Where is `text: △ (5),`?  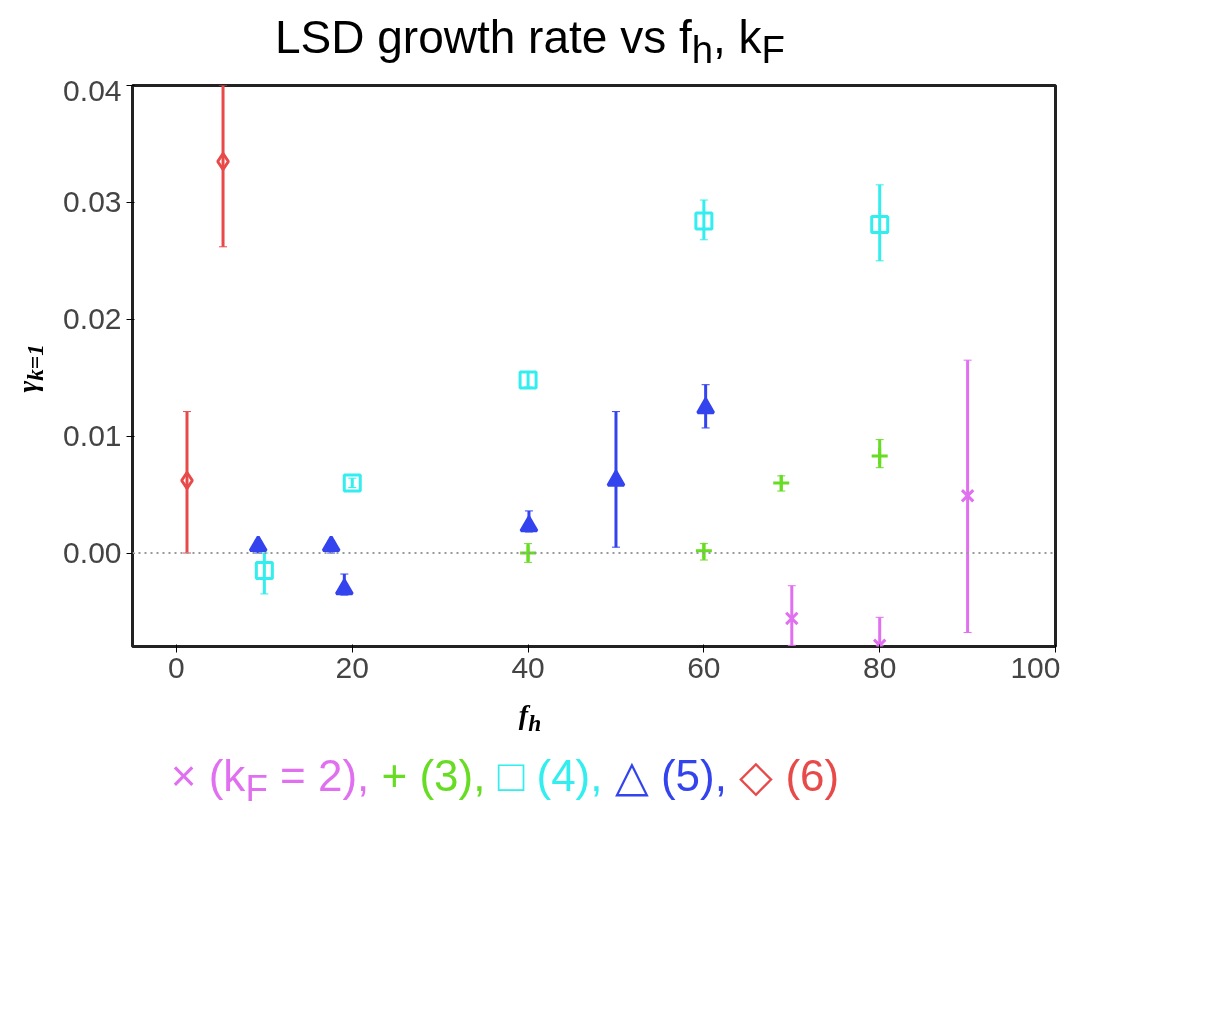 text: △ (5), is located at coordinates (670, 775).